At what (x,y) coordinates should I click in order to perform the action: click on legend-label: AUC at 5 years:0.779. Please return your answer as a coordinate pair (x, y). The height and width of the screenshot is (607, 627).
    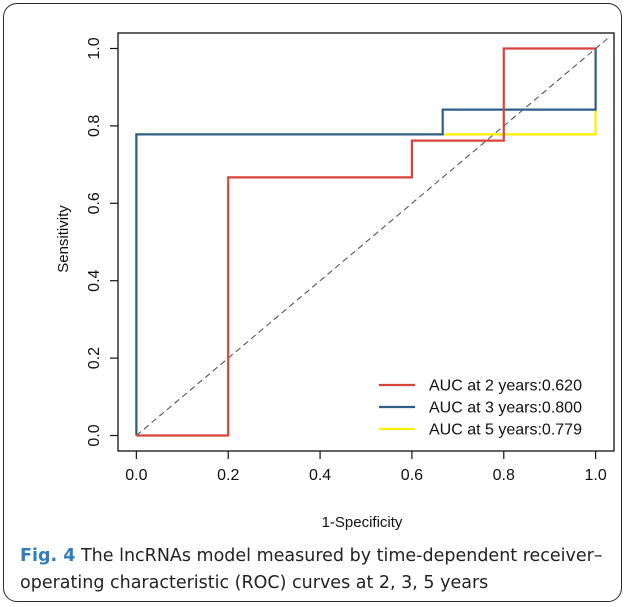
    Looking at the image, I should click on (505, 430).